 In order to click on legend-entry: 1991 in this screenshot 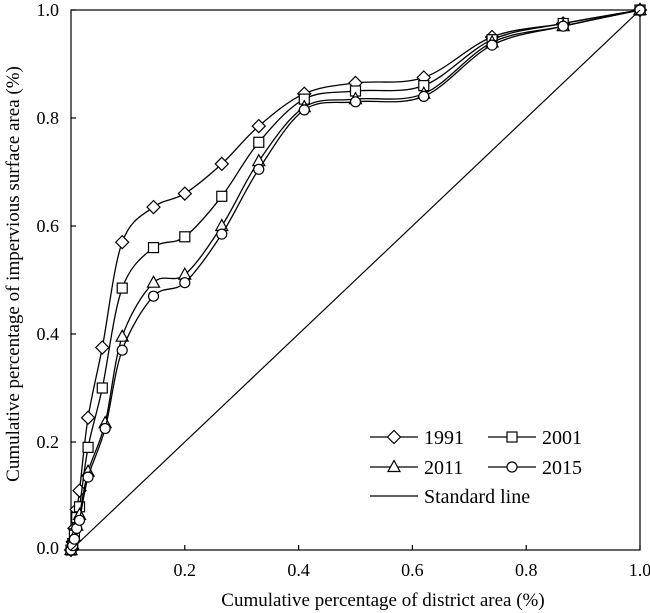, I will do `click(417, 438)`.